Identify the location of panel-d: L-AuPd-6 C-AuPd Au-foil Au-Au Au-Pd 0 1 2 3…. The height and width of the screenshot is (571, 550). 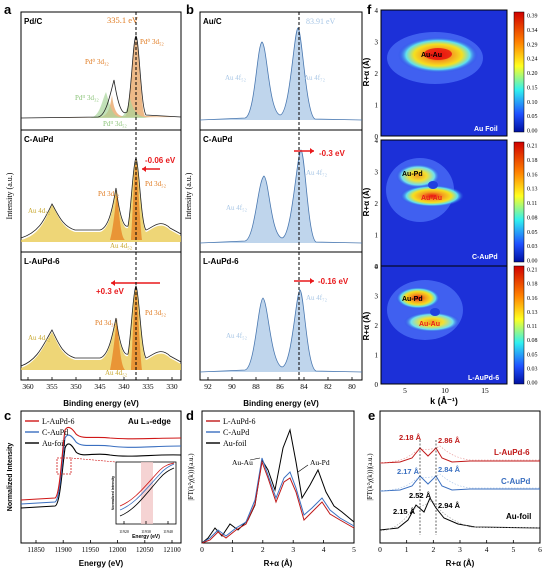
(271, 489).